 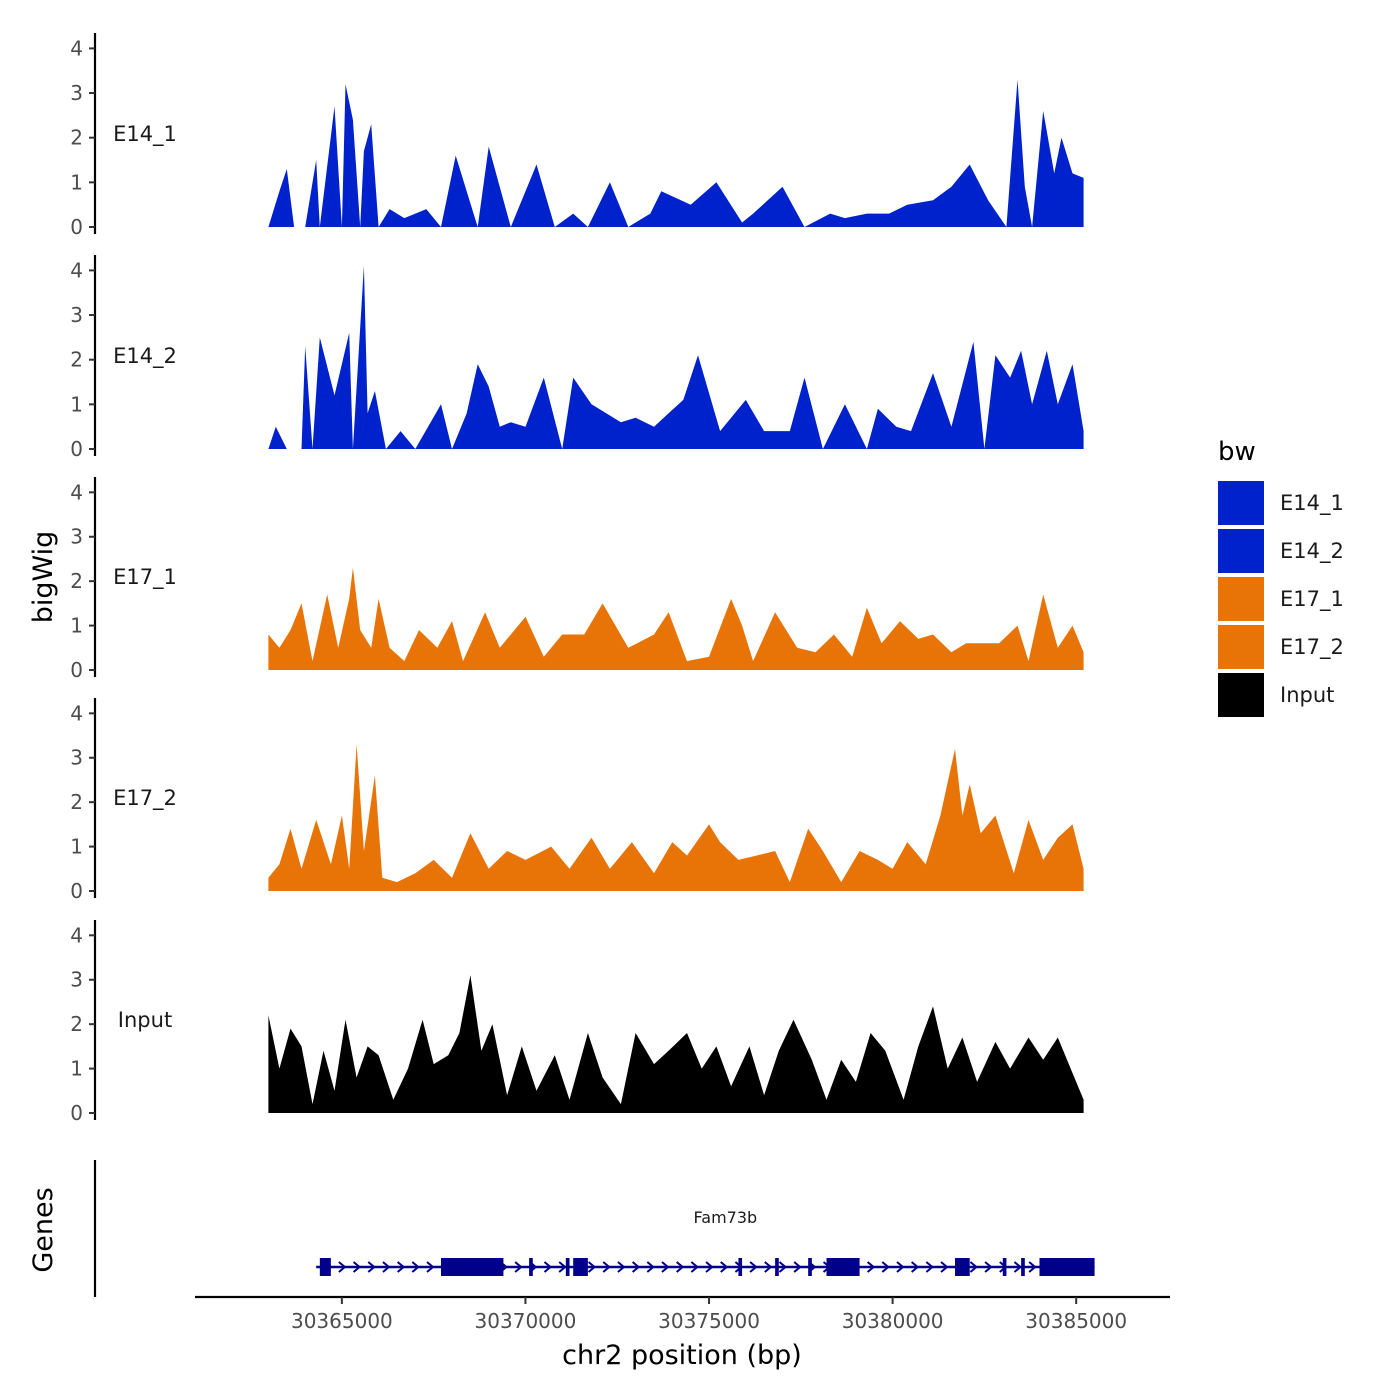 What do you see at coordinates (1276, 695) in the screenshot?
I see `legend-item-input: Input` at bounding box center [1276, 695].